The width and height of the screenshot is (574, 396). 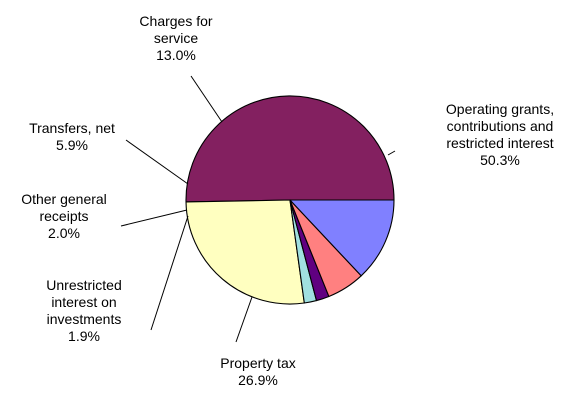 What do you see at coordinates (500, 126) in the screenshot?
I see `slice-label-line: contributions and` at bounding box center [500, 126].